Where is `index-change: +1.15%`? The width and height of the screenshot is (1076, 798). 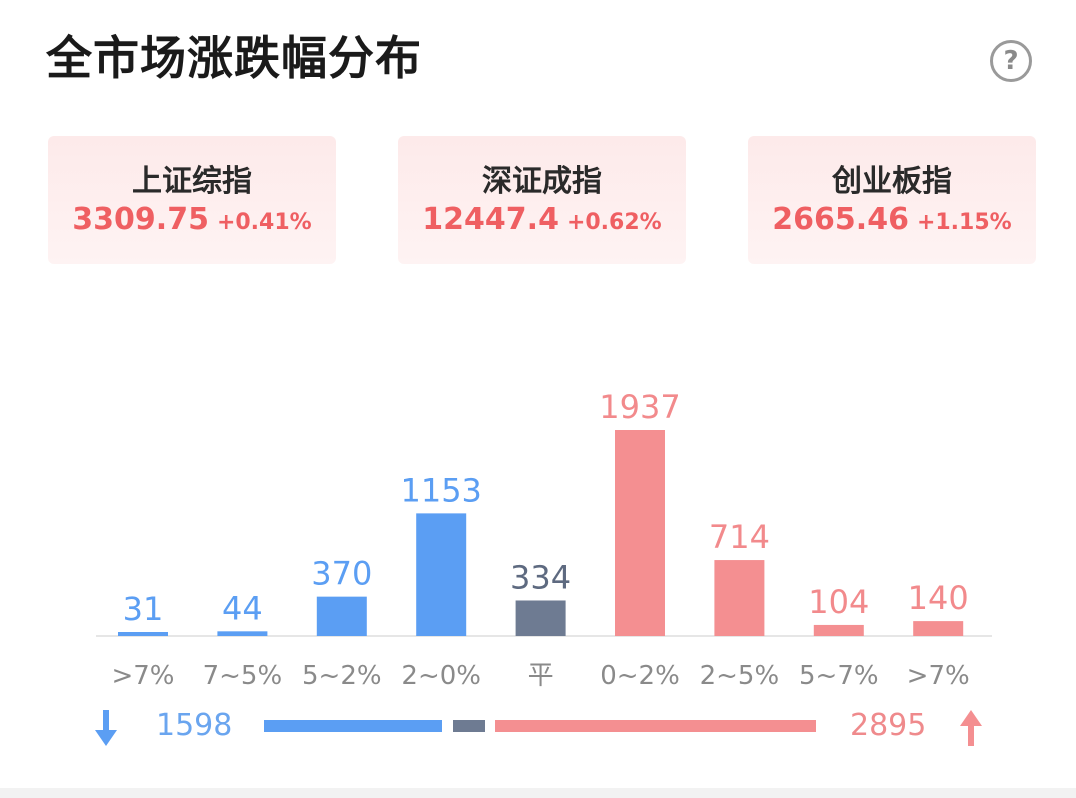 index-change: +1.15% is located at coordinates (964, 222).